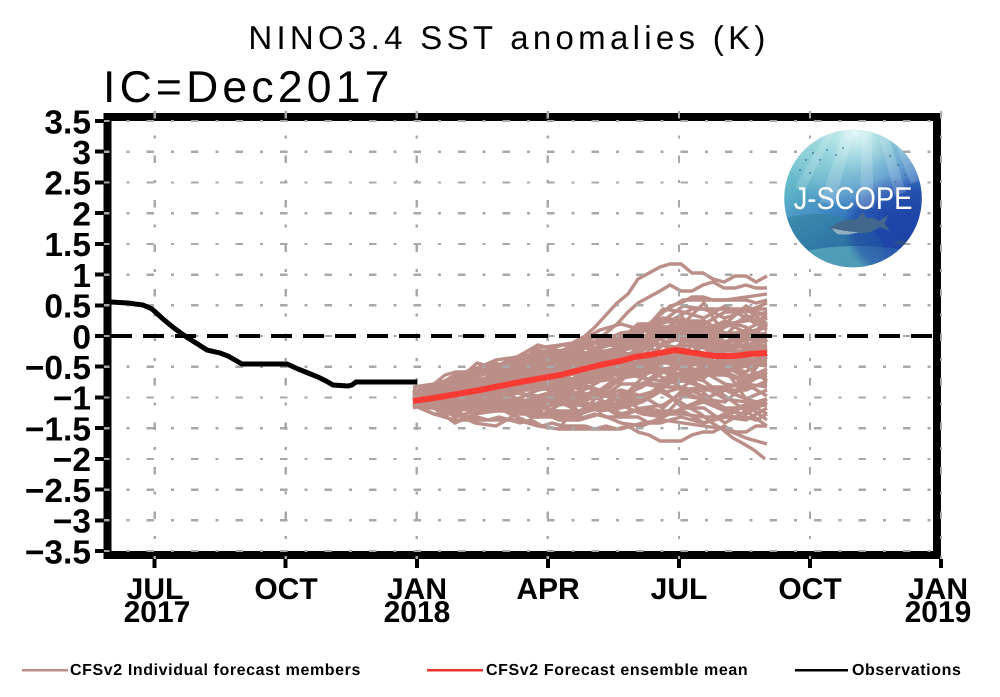  What do you see at coordinates (81, 276) in the screenshot?
I see `svg-text: 1` at bounding box center [81, 276].